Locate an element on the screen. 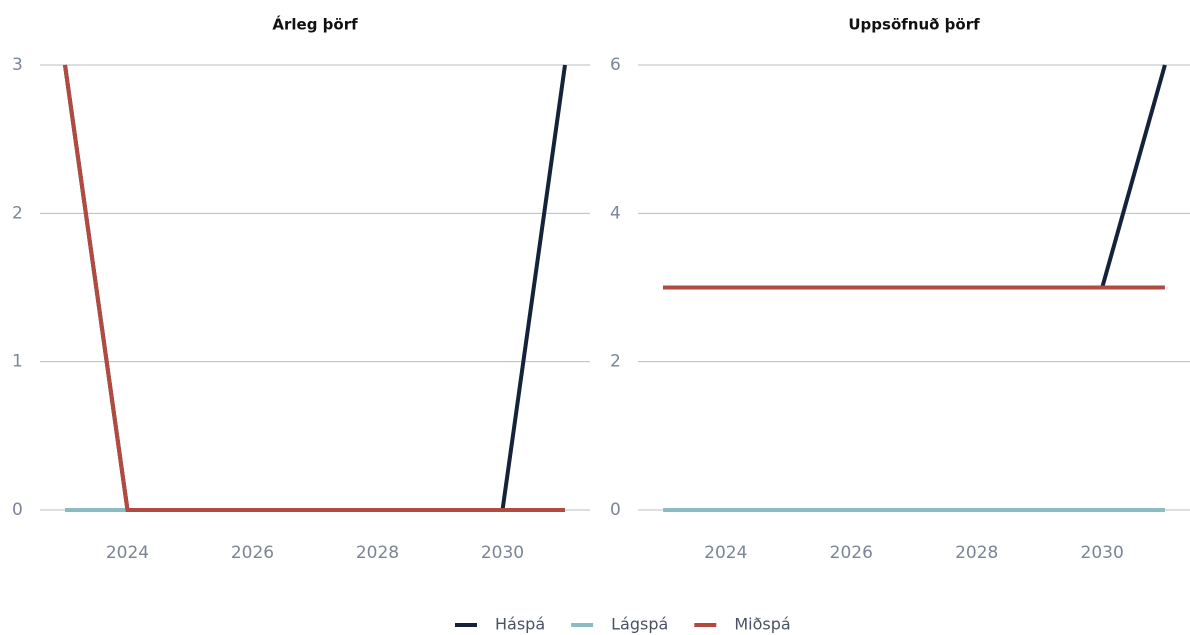  legend-label: Miðspá is located at coordinates (762, 624).